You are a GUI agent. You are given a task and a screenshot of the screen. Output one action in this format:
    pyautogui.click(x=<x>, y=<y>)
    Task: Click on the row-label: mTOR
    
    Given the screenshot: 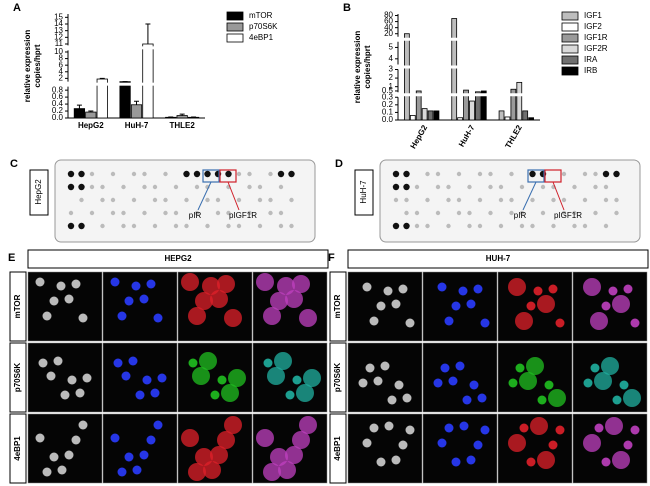 What is the action you would take?
    pyautogui.click(x=337, y=306)
    